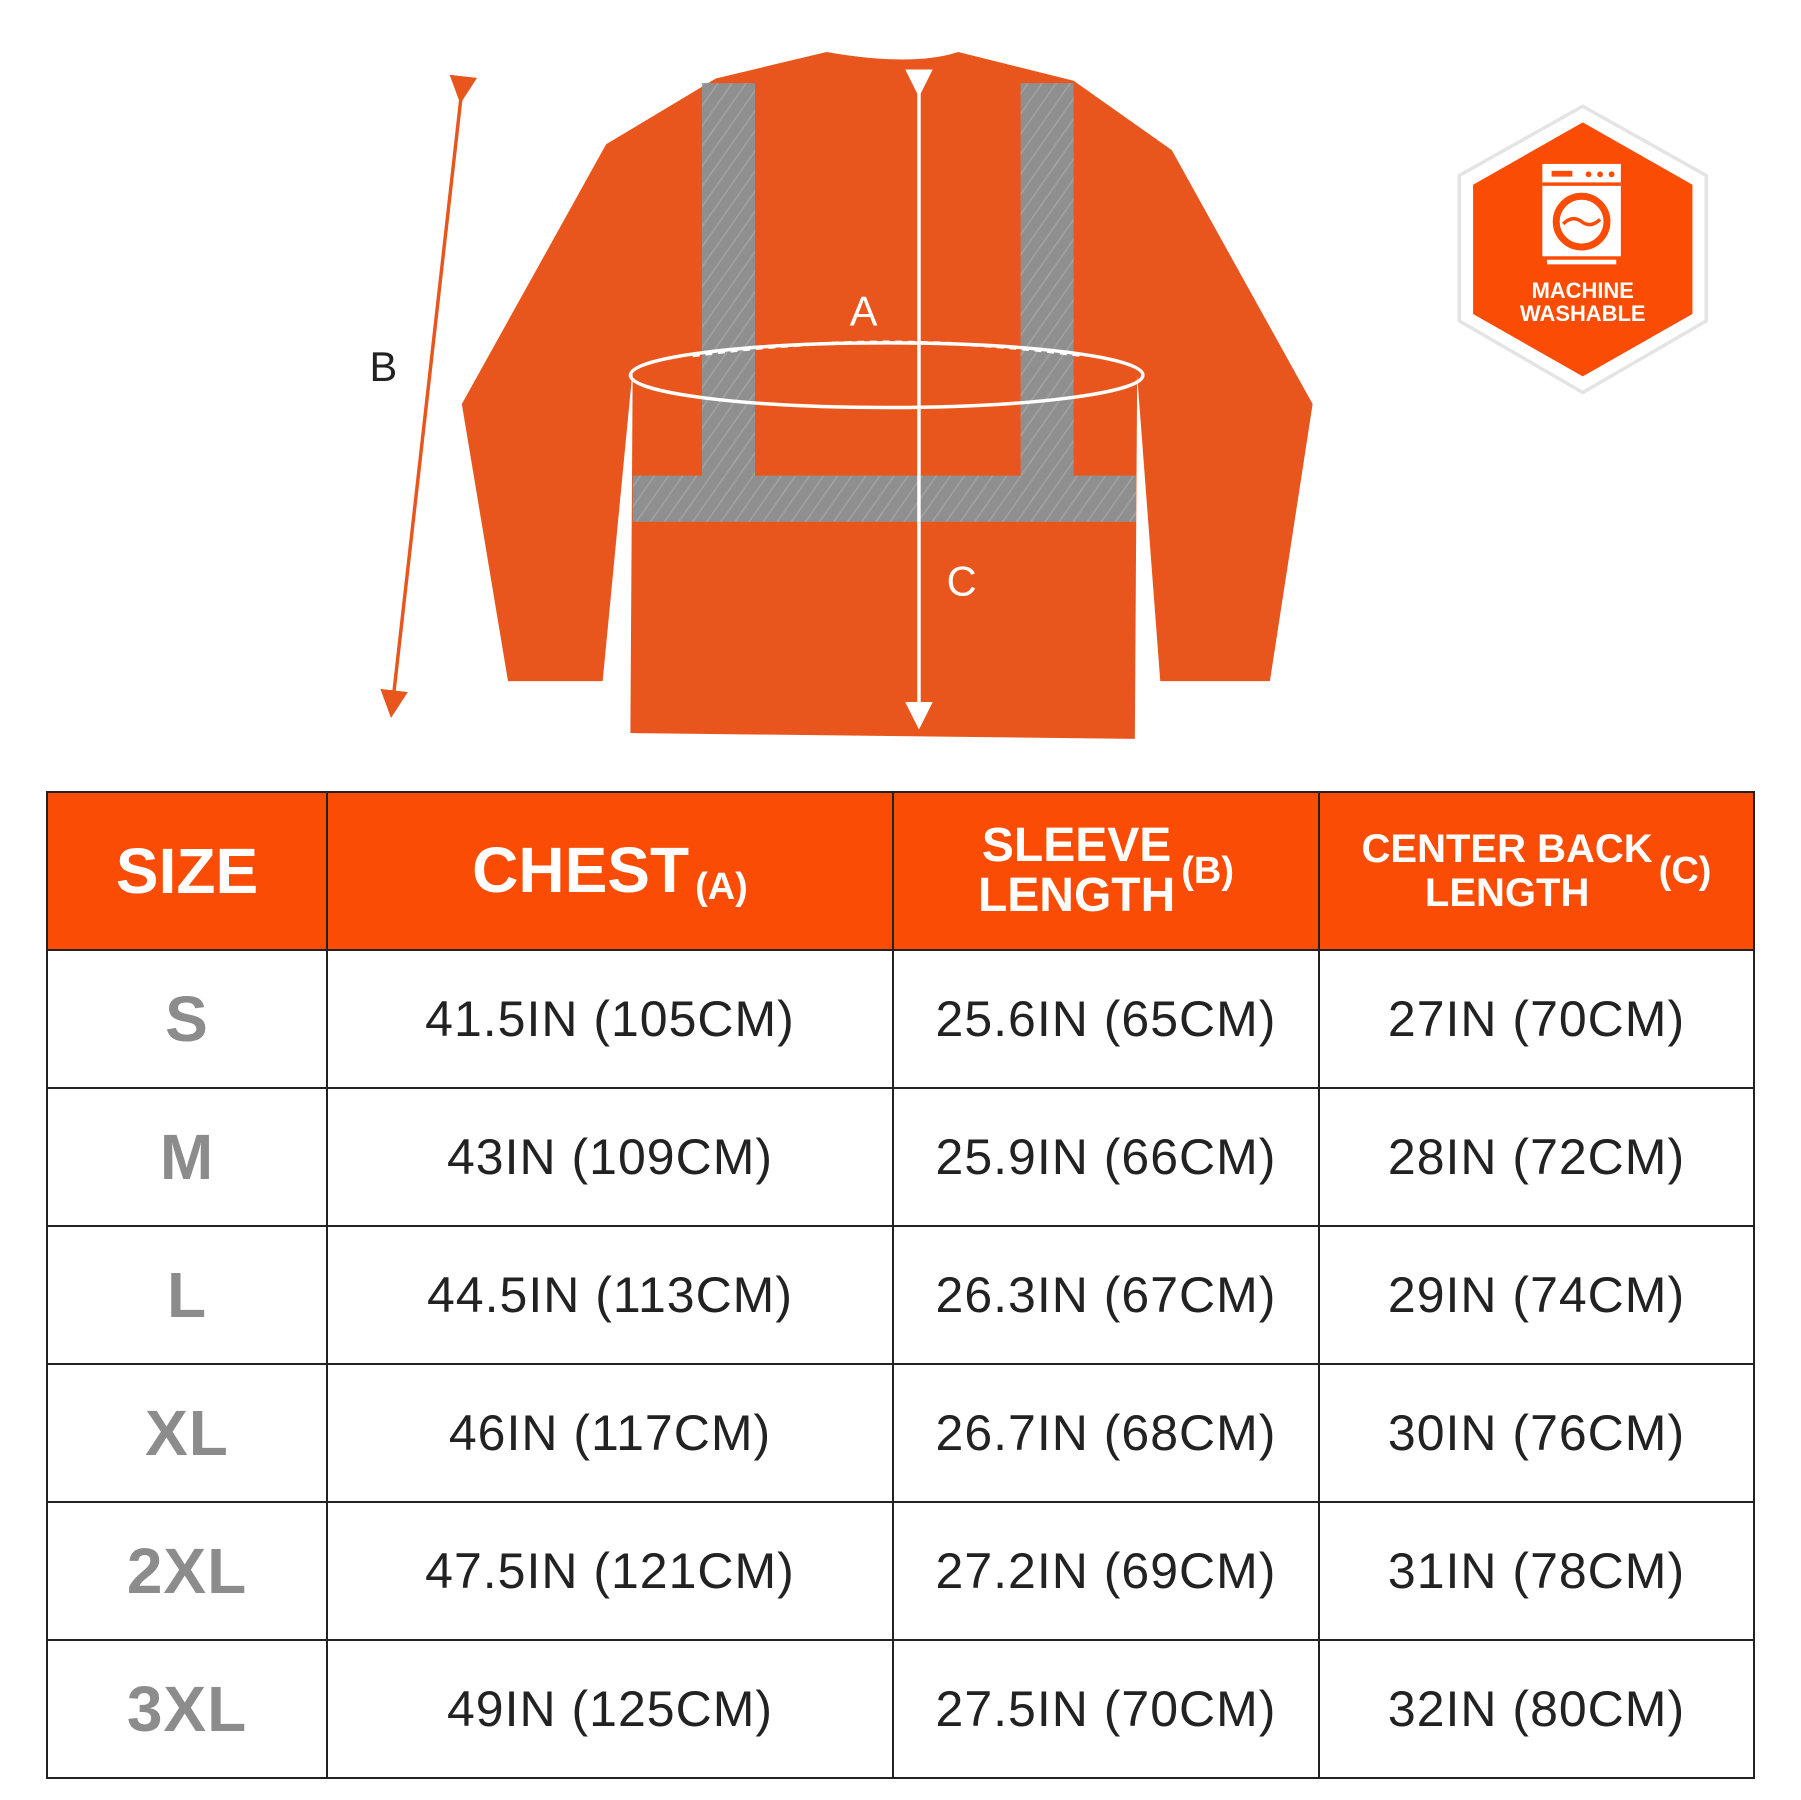  I want to click on reflective-band, so click(884, 498).